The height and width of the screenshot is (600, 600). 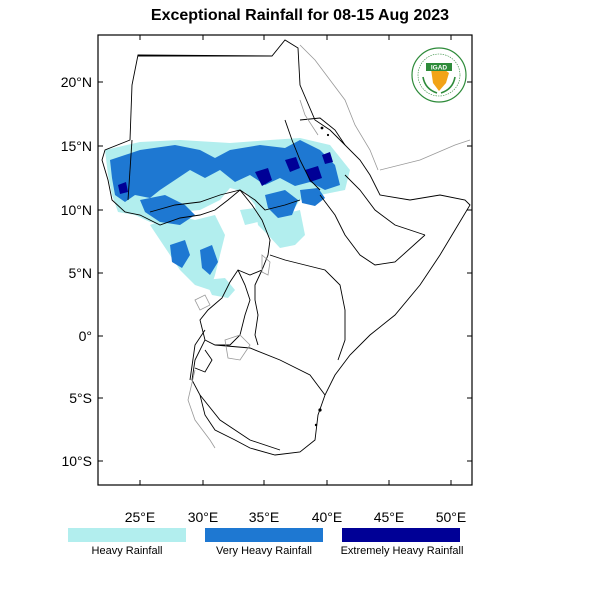 What do you see at coordinates (401, 535) in the screenshot?
I see `legend-swatch-extremely-heavy` at bounding box center [401, 535].